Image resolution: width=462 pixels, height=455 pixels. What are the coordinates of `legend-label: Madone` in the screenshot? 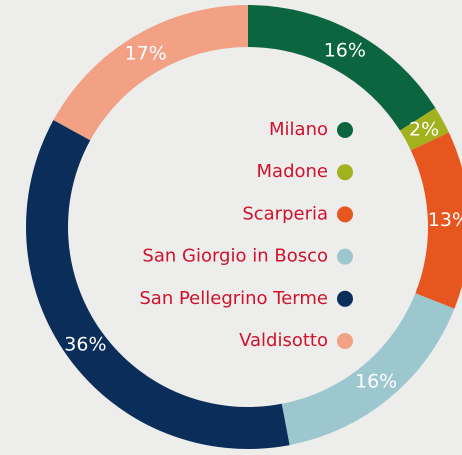 It's located at (292, 171).